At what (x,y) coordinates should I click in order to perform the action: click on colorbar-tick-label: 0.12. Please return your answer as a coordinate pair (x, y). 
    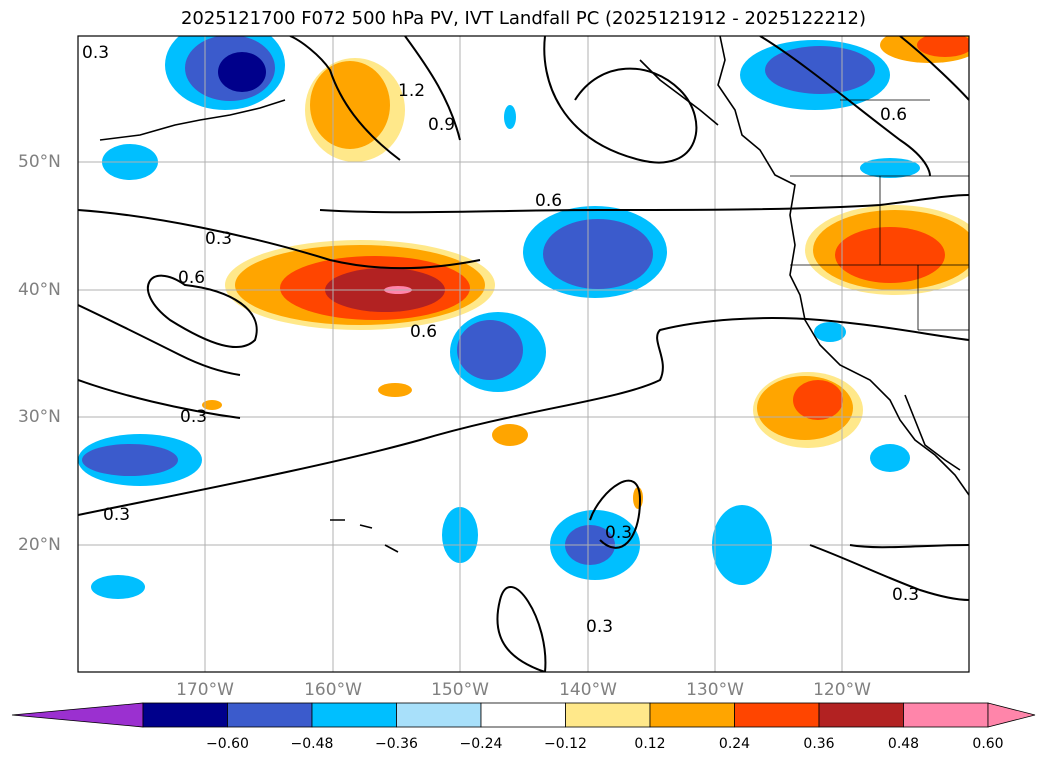
    Looking at the image, I should click on (650, 744).